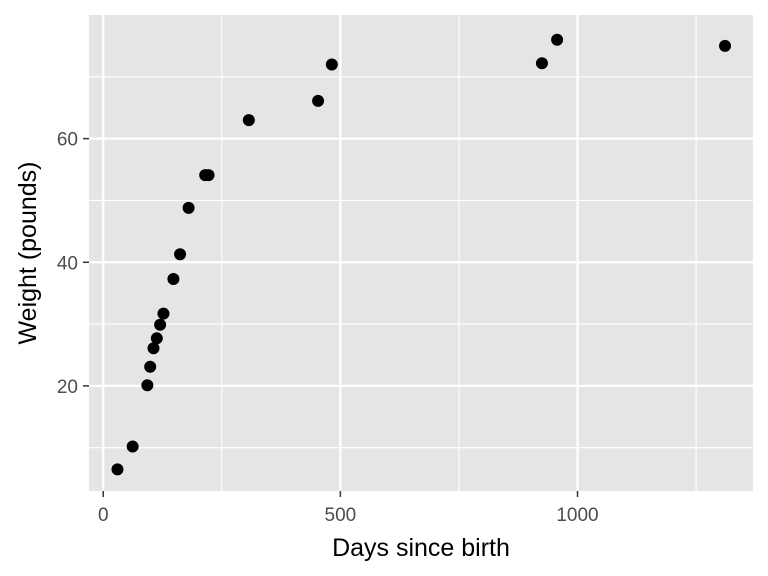  What do you see at coordinates (28, 253) in the screenshot?
I see `y-axis-title: Weight (pounds)` at bounding box center [28, 253].